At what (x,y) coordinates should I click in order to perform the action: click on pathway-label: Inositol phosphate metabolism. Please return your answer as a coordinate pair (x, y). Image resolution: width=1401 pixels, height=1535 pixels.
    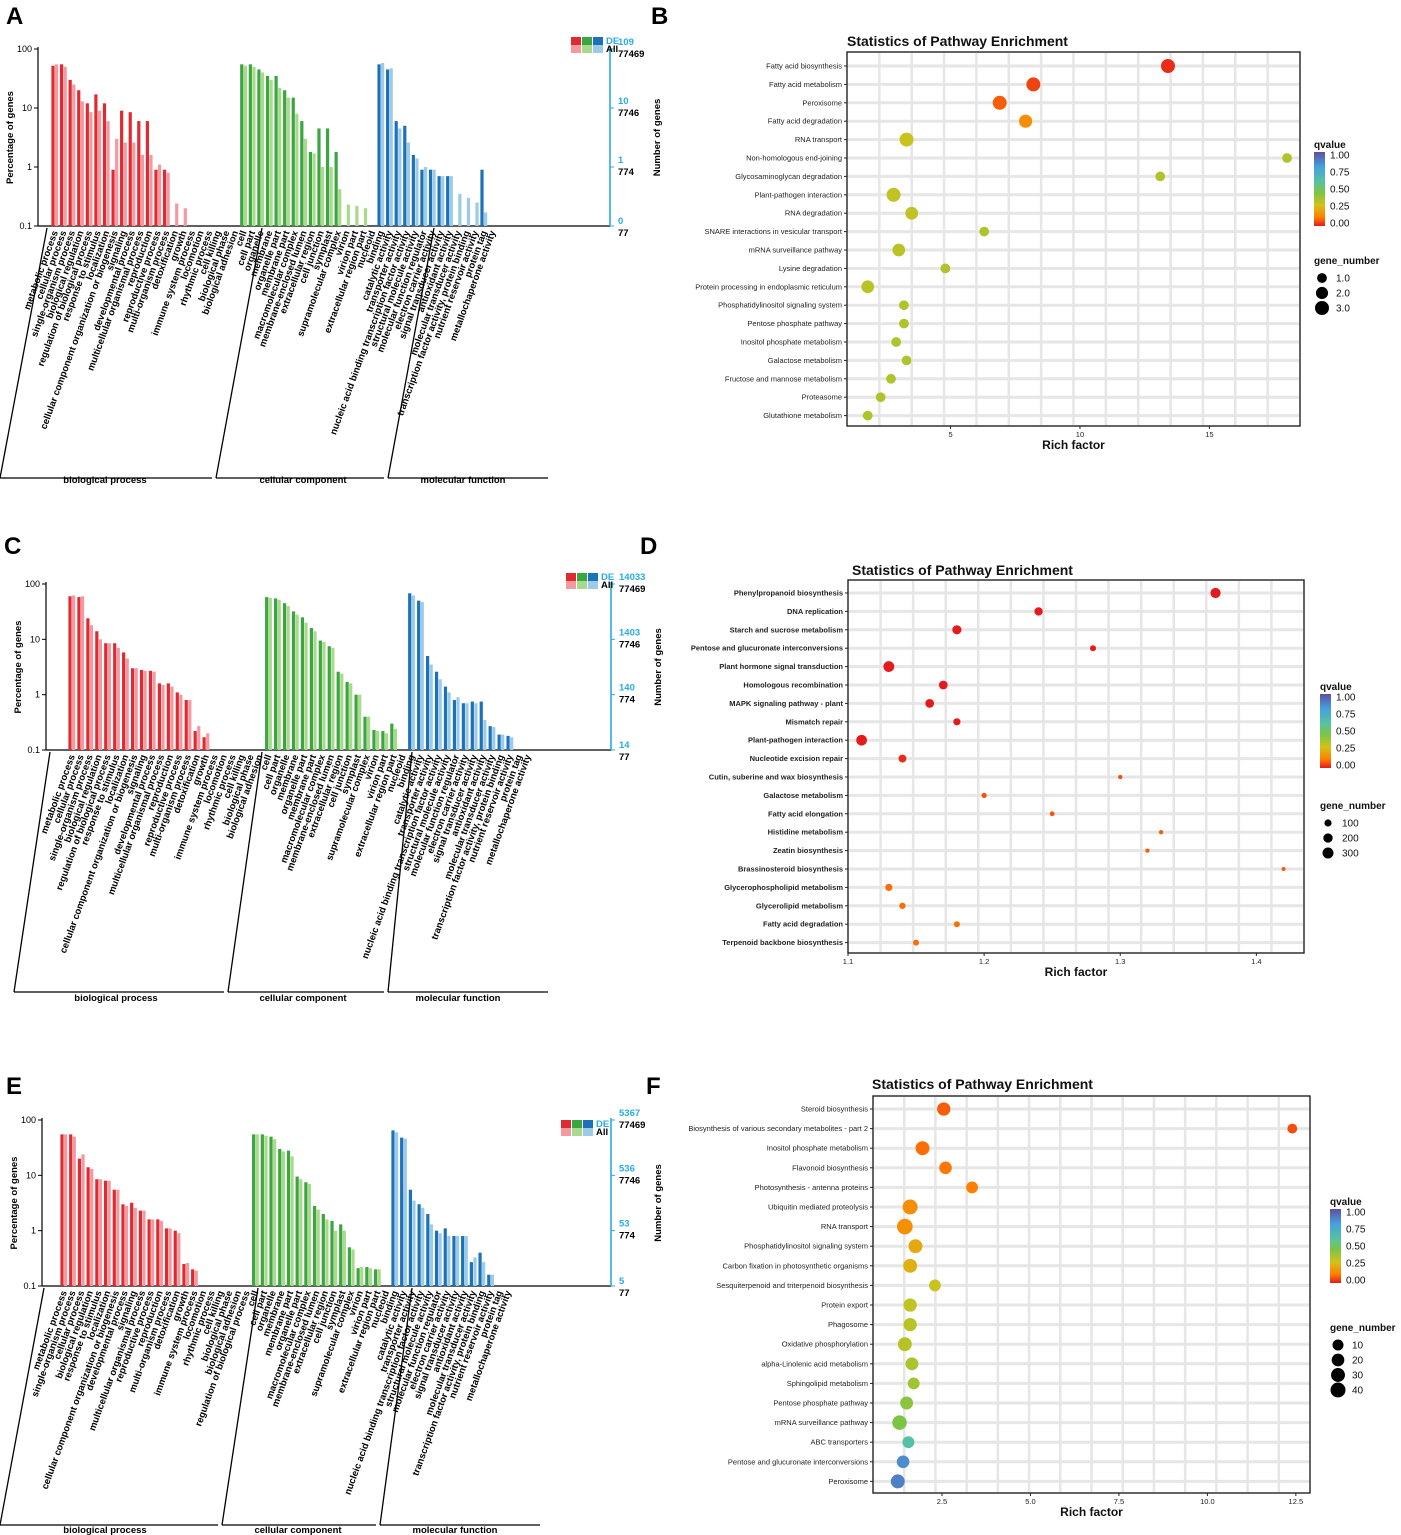
    Looking at the image, I should click on (791, 342).